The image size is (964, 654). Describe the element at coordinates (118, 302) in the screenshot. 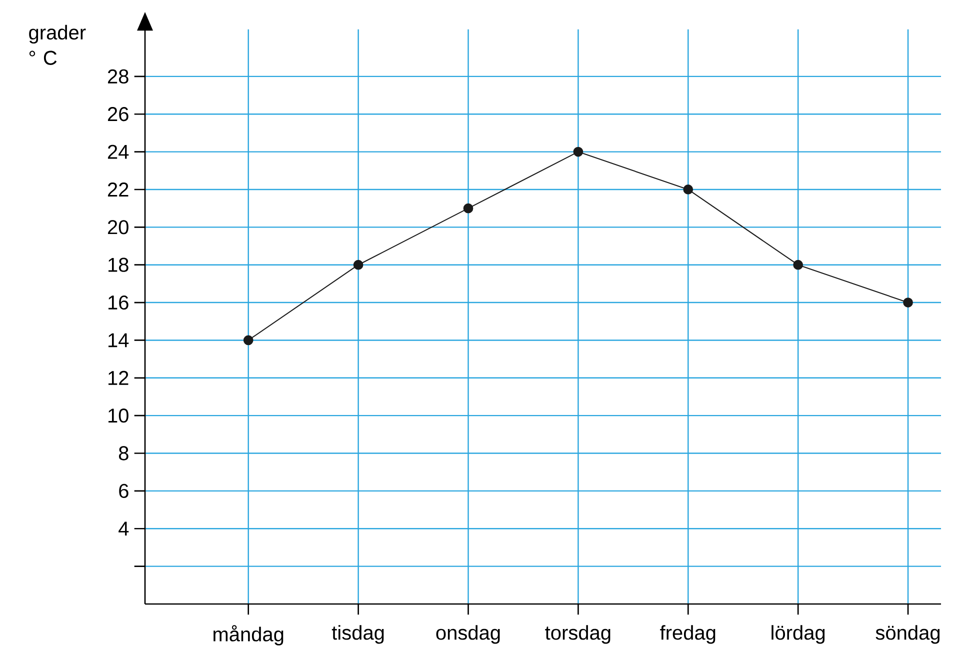

I see `y-tick-label: 16` at that location.